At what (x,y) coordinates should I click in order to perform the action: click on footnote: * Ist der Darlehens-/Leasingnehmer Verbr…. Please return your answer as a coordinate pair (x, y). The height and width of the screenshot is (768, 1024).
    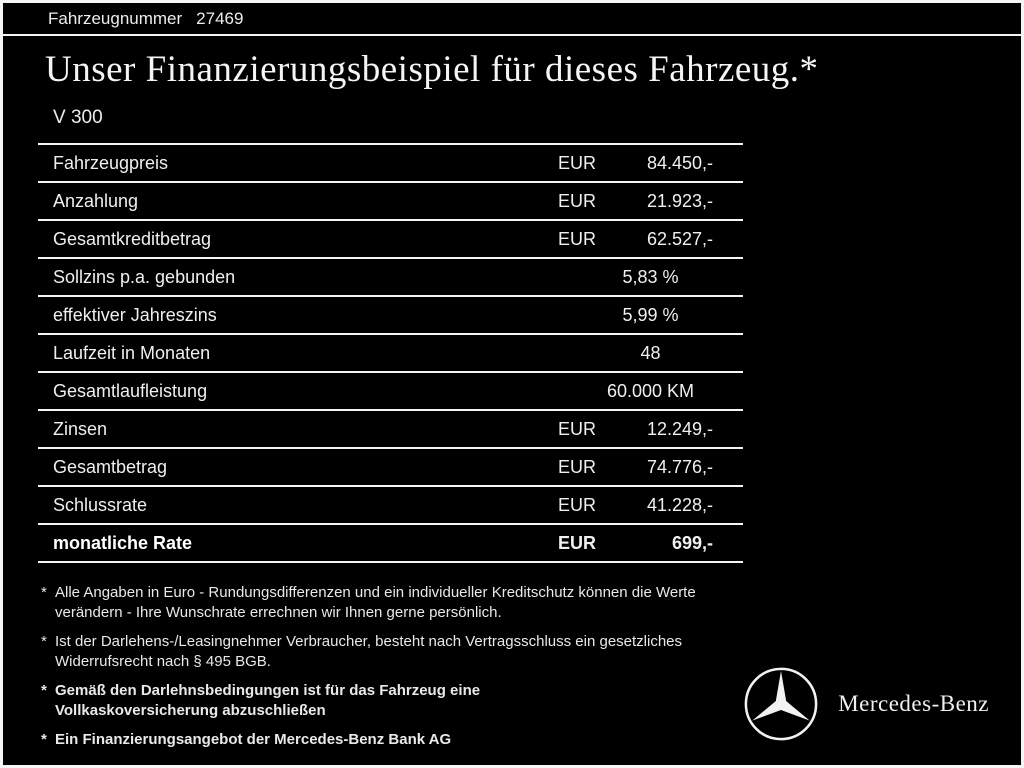
    Looking at the image, I should click on (391, 652).